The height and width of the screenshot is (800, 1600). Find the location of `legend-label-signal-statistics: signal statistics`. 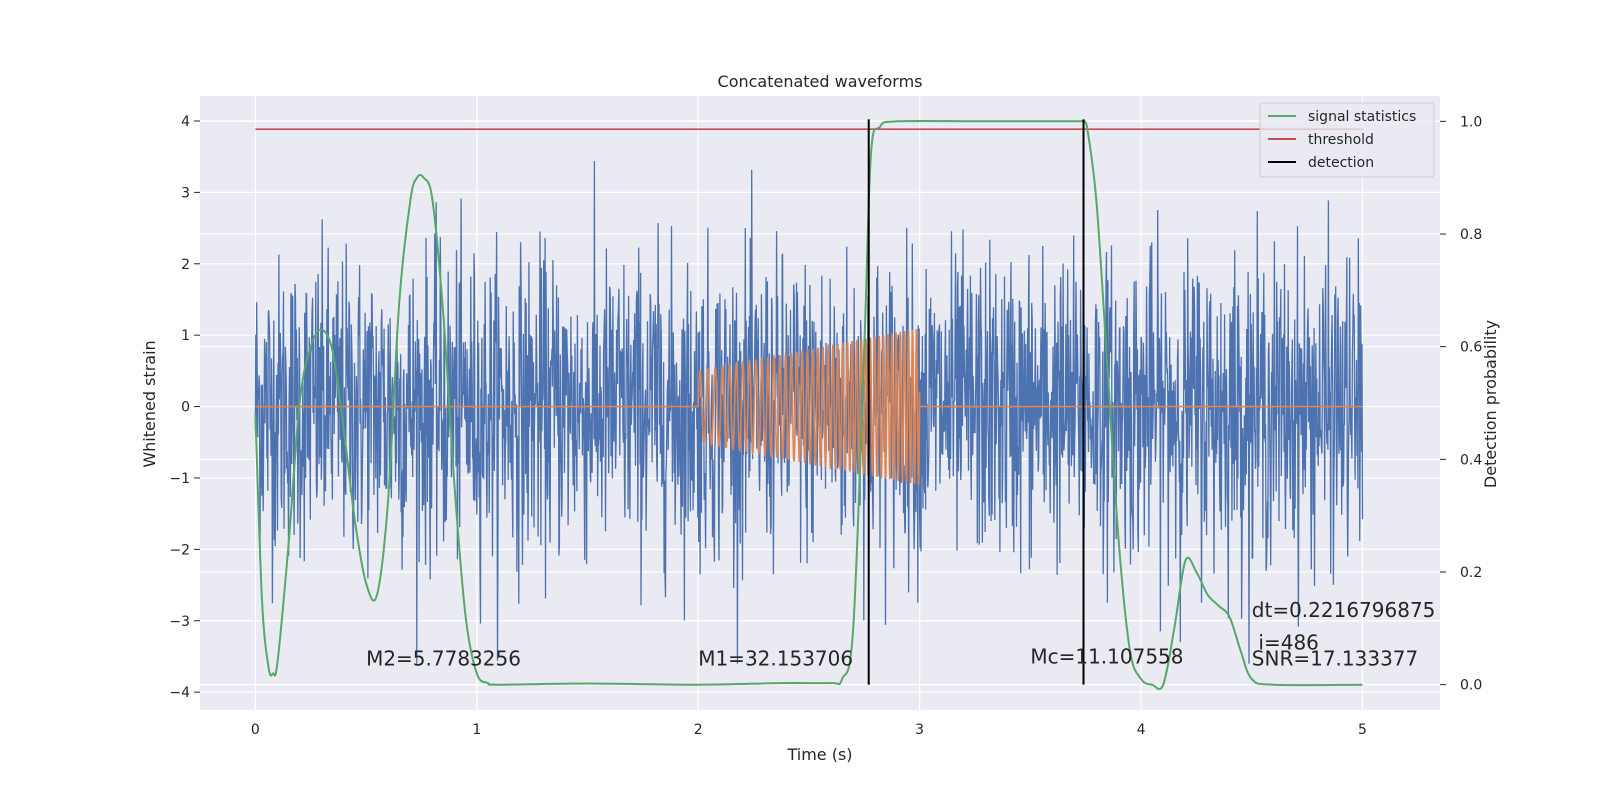

legend-label-signal-statistics: signal statistics is located at coordinates (1362, 117).